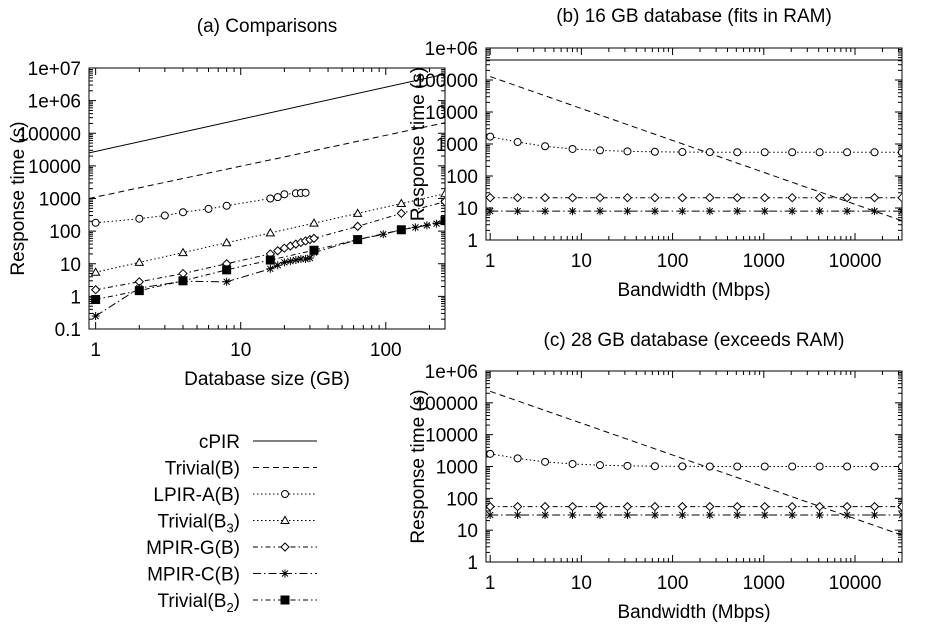  I want to click on legend-entry-cPIR: cPIR, so click(258, 442).